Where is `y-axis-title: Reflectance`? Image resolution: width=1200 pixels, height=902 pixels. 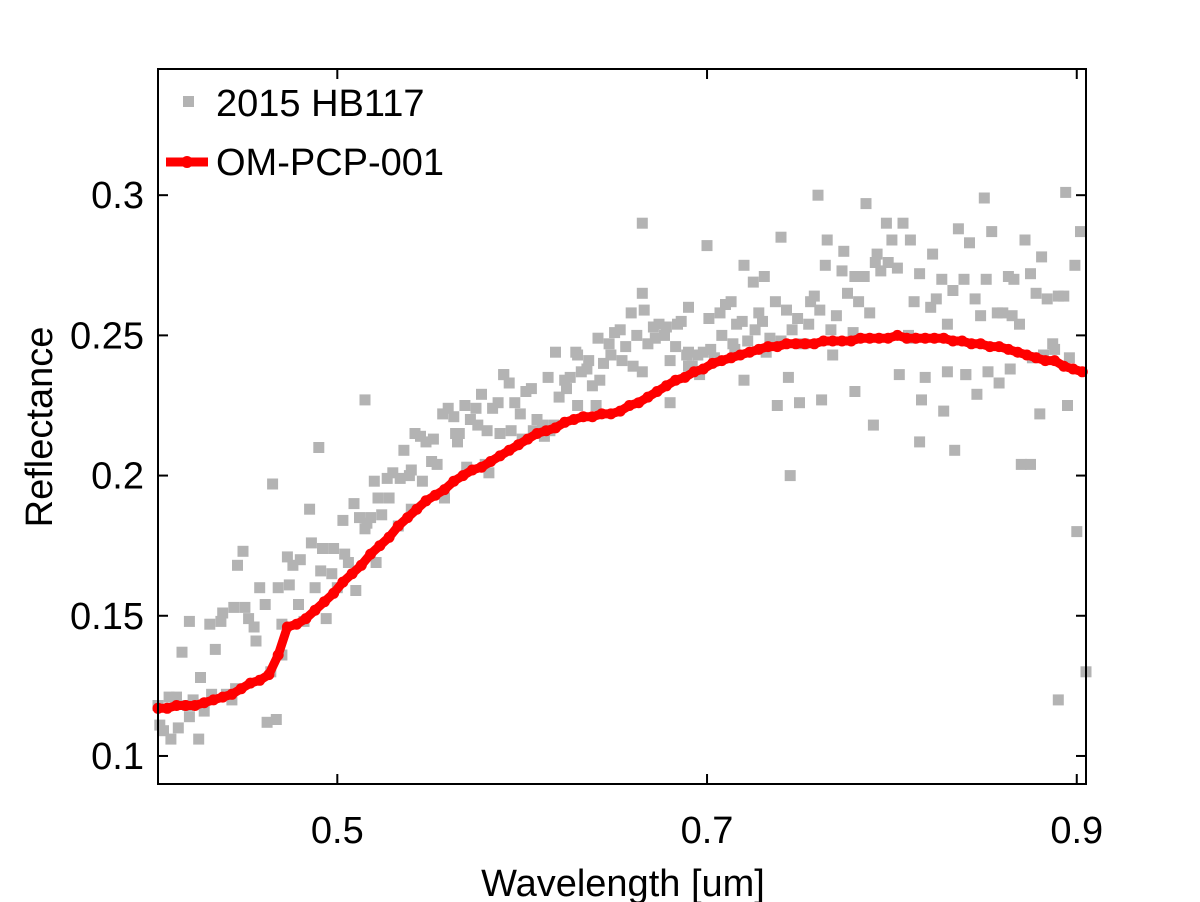
y-axis-title: Reflectance is located at coordinates (40, 427).